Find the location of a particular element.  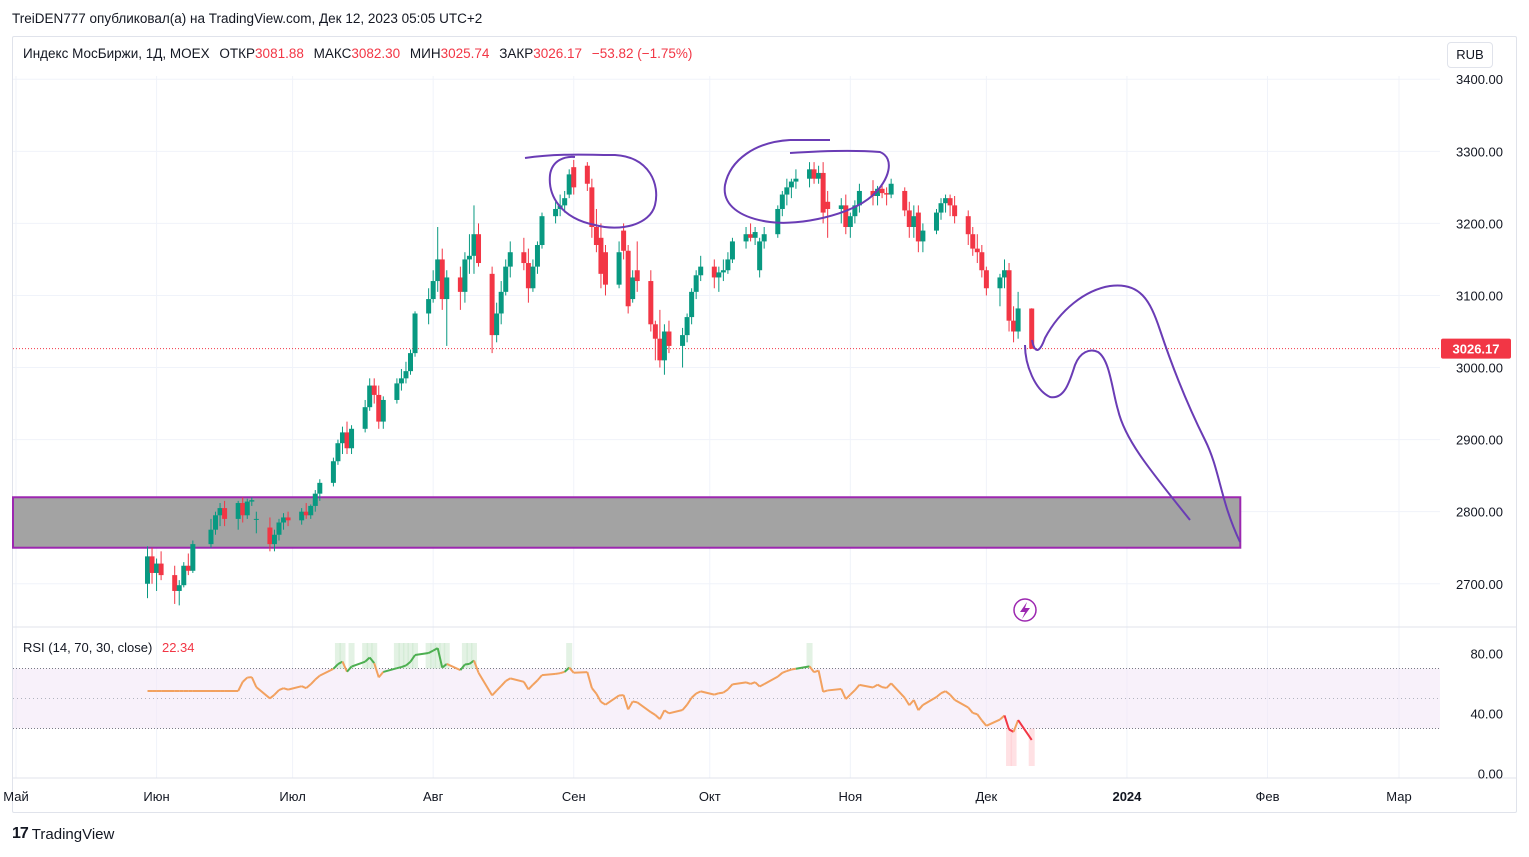

last-price-tag-text: 3026.17 is located at coordinates (1476, 349).